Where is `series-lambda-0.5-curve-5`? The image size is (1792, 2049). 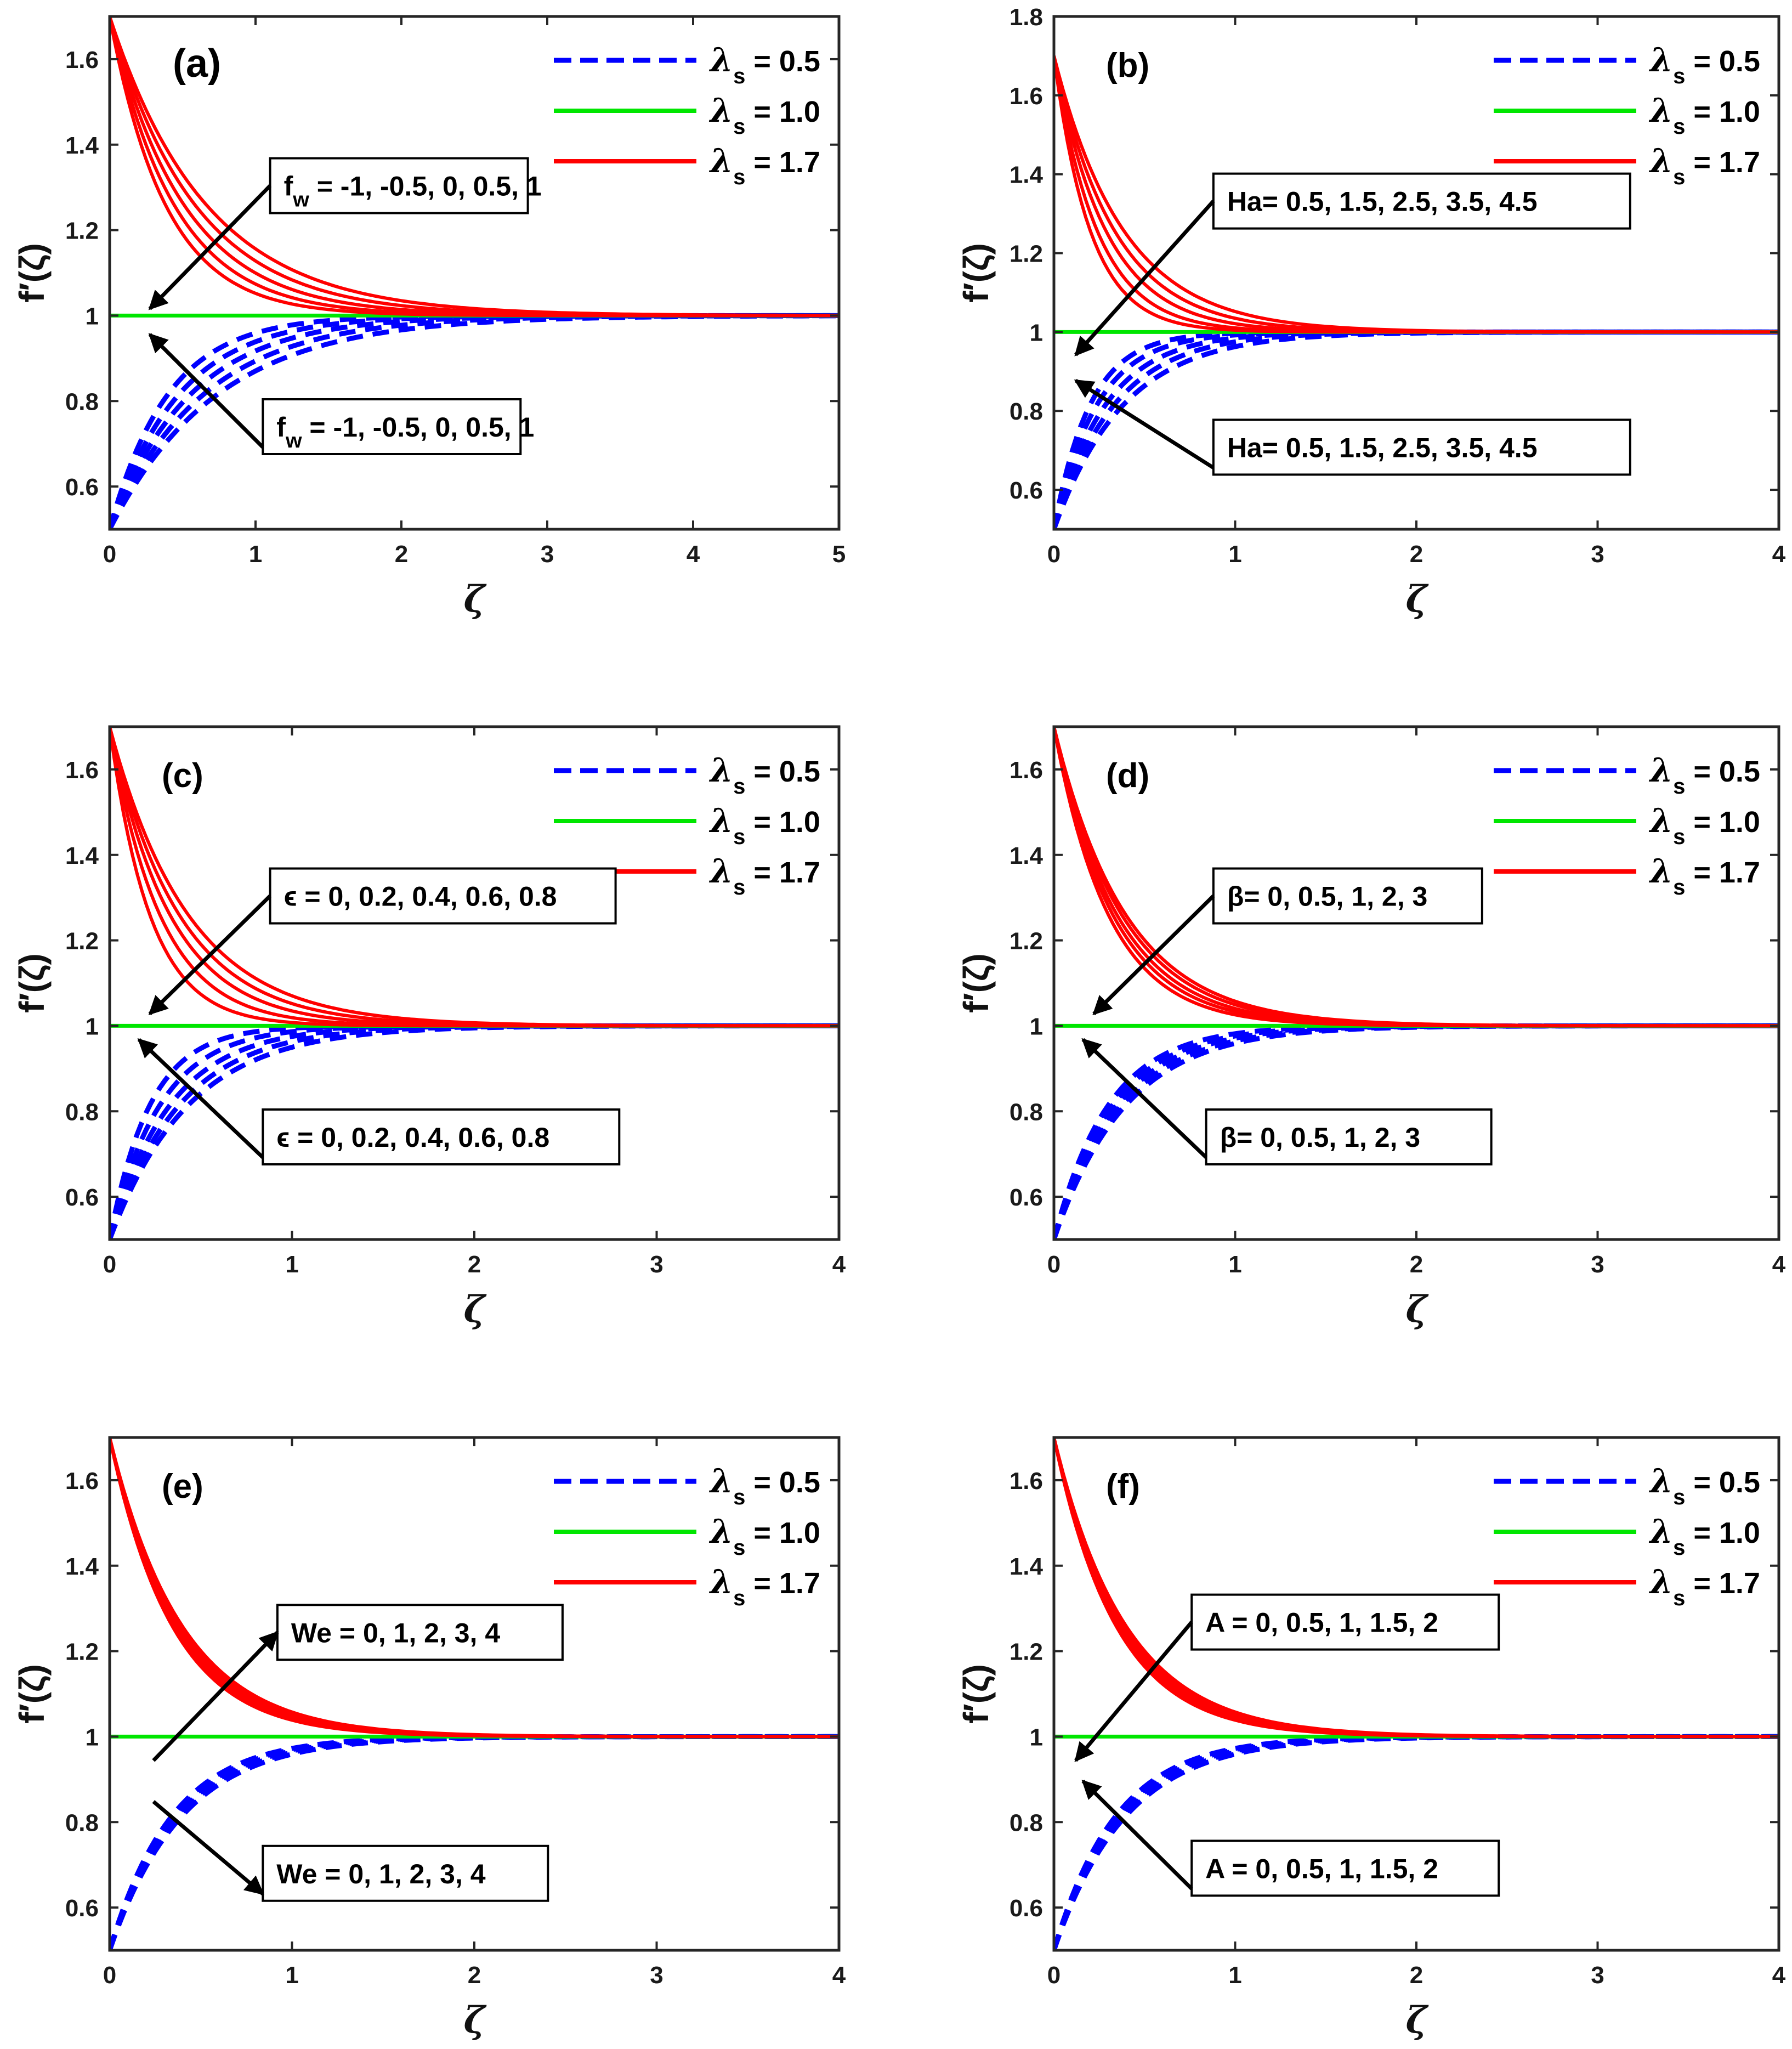
series-lambda-0.5-curve-5 is located at coordinates (474, 1131).